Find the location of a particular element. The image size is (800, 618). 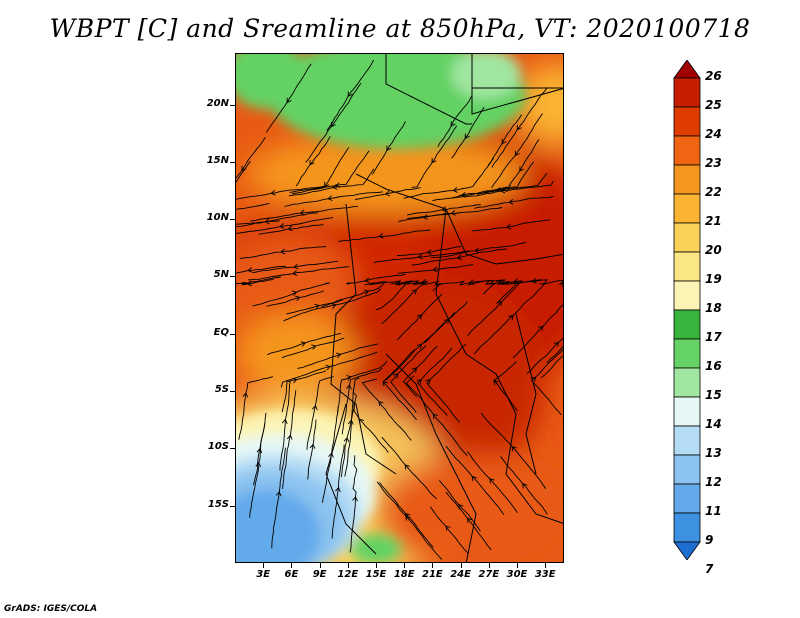

colorbar-label: 22 is located at coordinates (713, 192).